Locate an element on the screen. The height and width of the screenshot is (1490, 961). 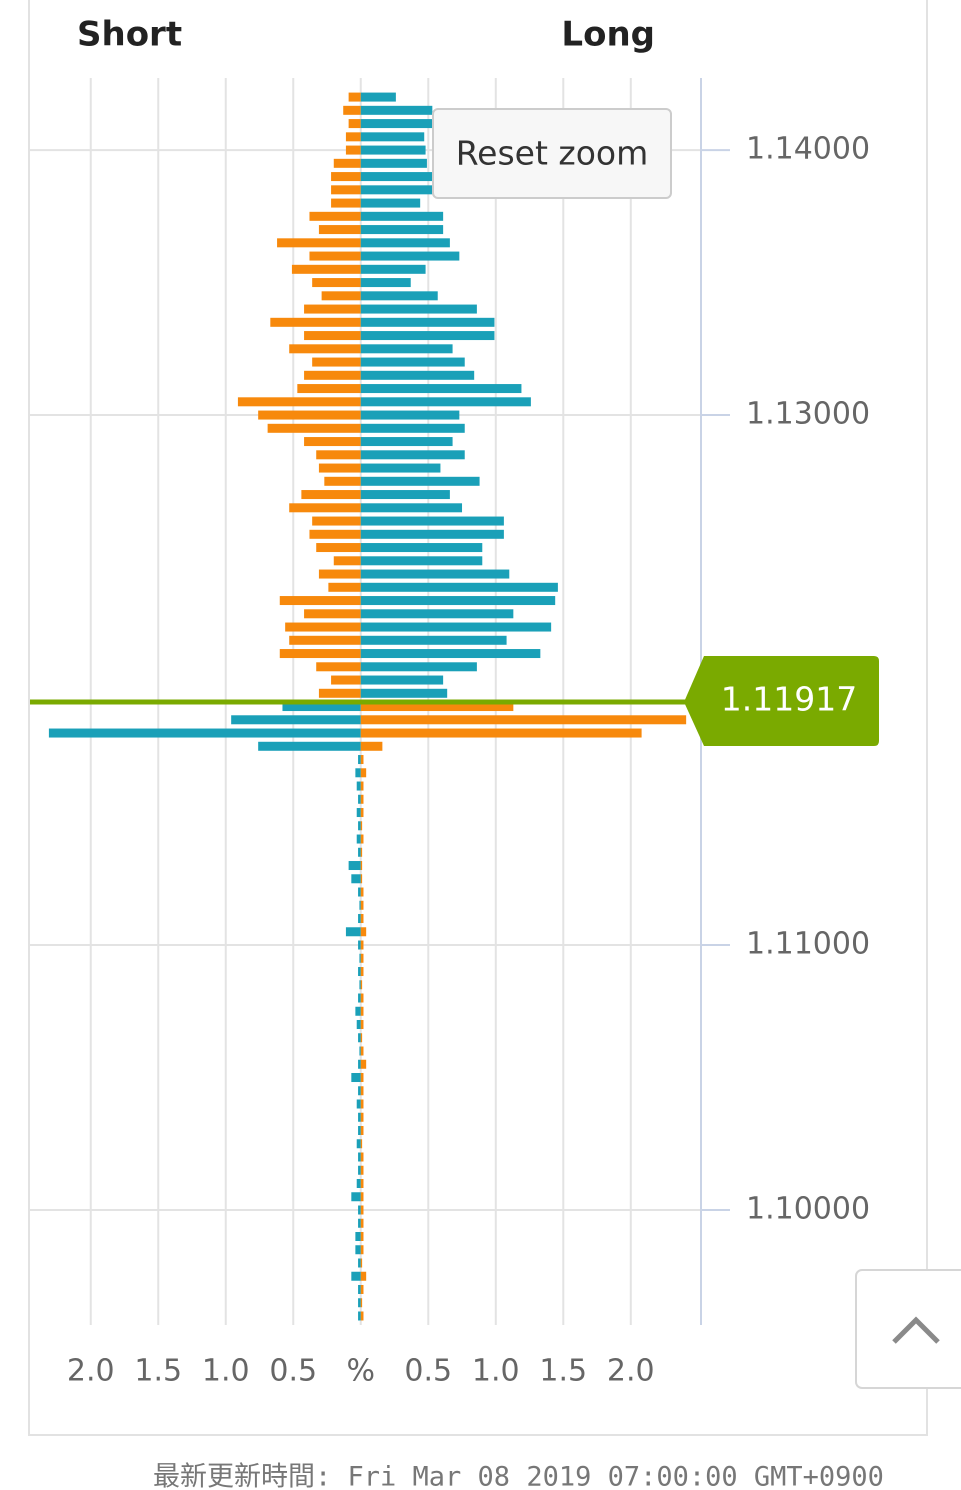
y-tick-label: 1.13000 is located at coordinates (808, 414).